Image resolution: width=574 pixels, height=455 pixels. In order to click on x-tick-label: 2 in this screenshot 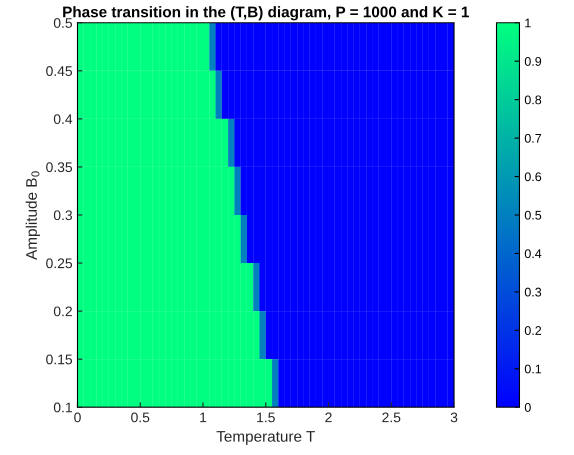, I will do `click(328, 417)`.